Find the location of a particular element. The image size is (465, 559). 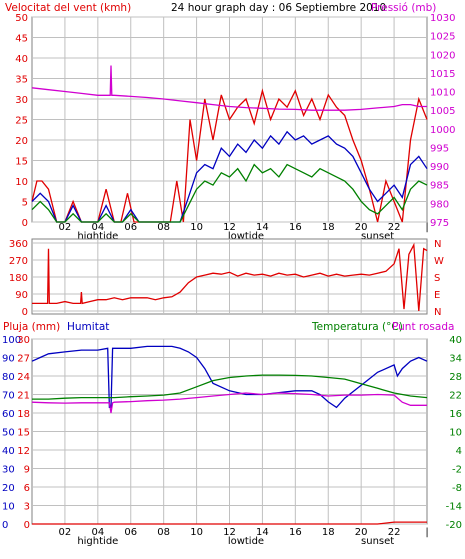

temperature-y-tick: -2 is located at coordinates (457, 470).